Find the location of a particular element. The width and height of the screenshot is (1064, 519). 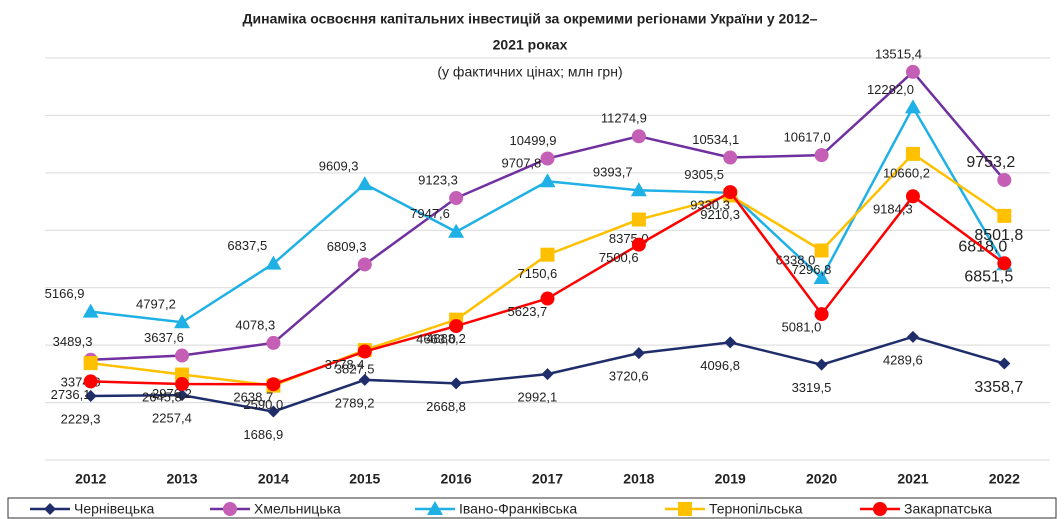

data-label: 3358,7 is located at coordinates (998, 387).